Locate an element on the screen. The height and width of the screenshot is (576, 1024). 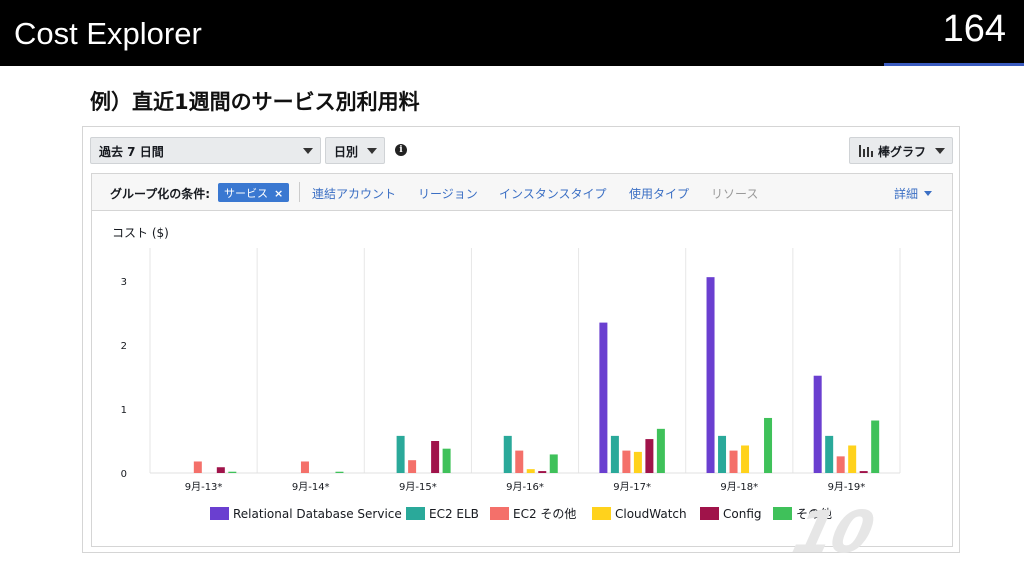
bar-chart-icon is located at coordinates (866, 151).